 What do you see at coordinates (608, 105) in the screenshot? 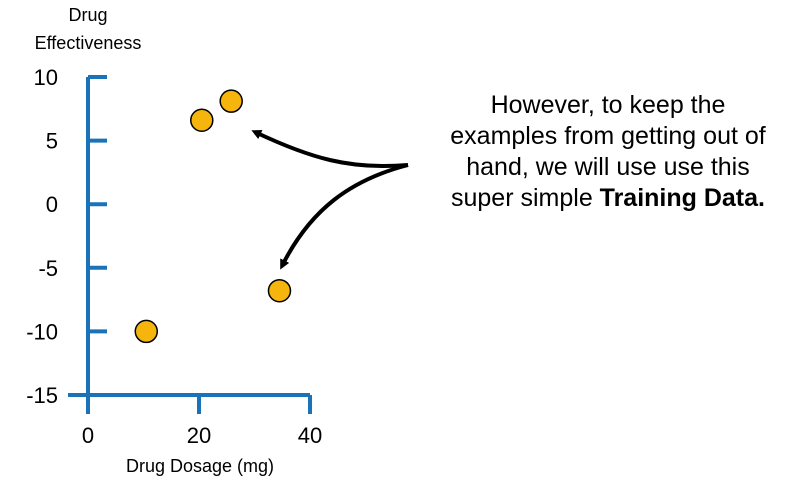
I see `annotation-line-1: However, to keep the` at bounding box center [608, 105].